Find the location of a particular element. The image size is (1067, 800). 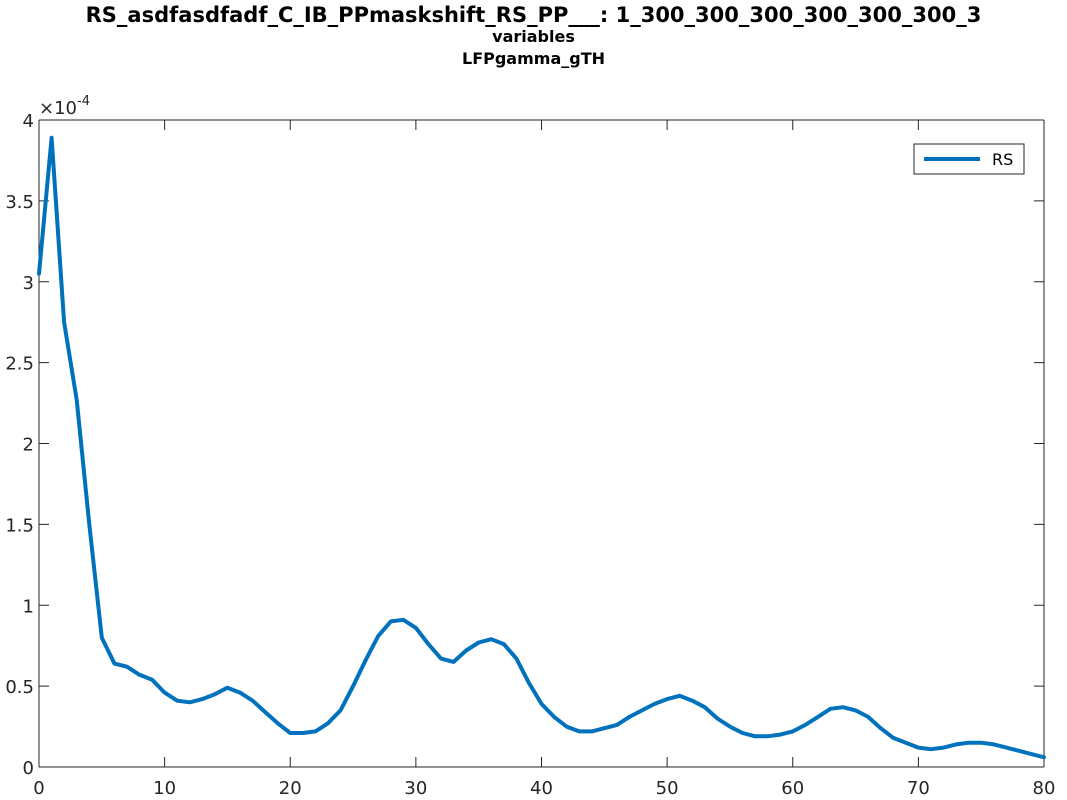

y-exponent-value: -4 is located at coordinates (83, 101).